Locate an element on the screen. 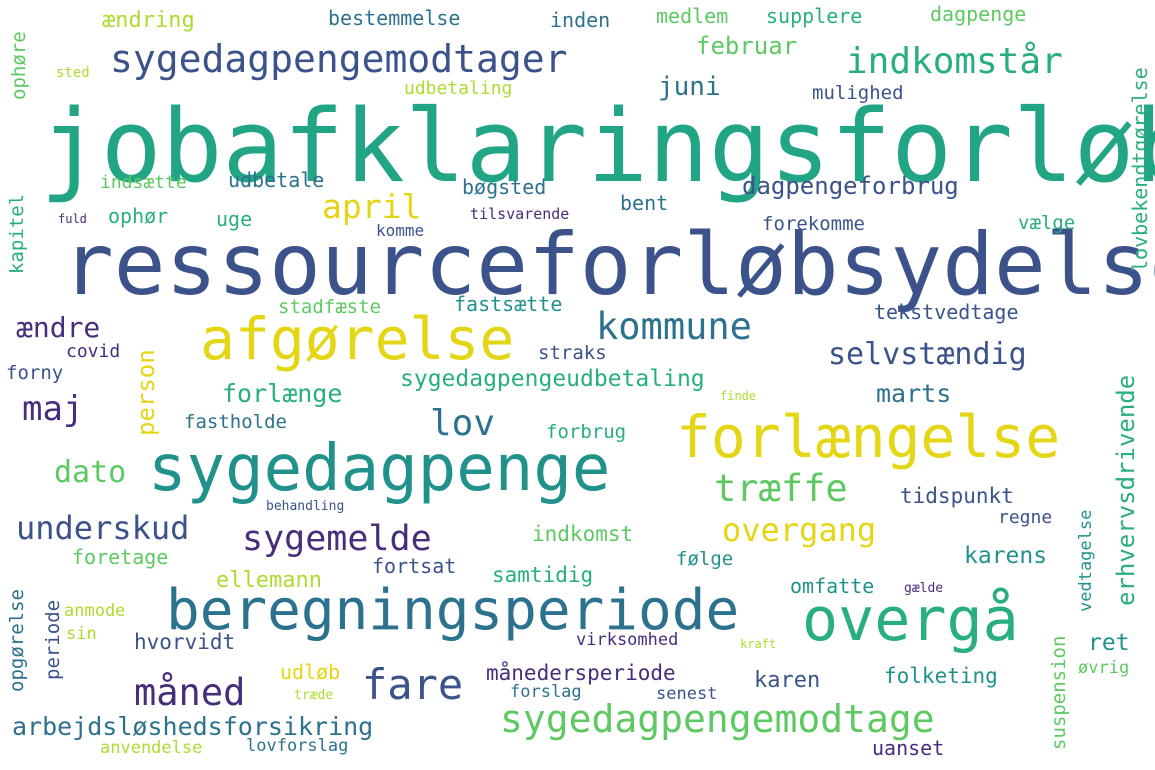 Image resolution: width=1155 pixels, height=770 pixels. word-kraft: kraft is located at coordinates (758, 644).